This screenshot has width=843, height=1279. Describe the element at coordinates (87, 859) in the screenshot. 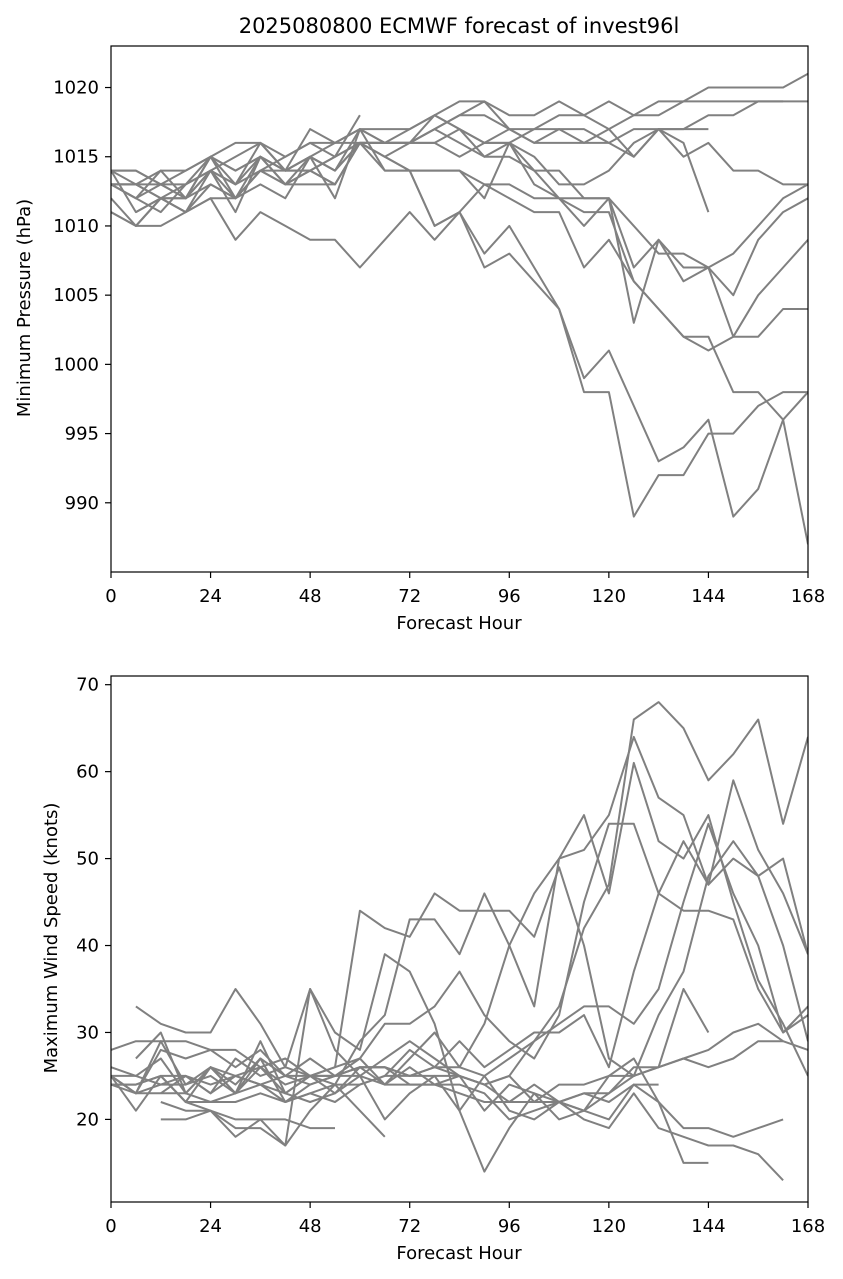

I see `y-tick-label: 50` at that location.